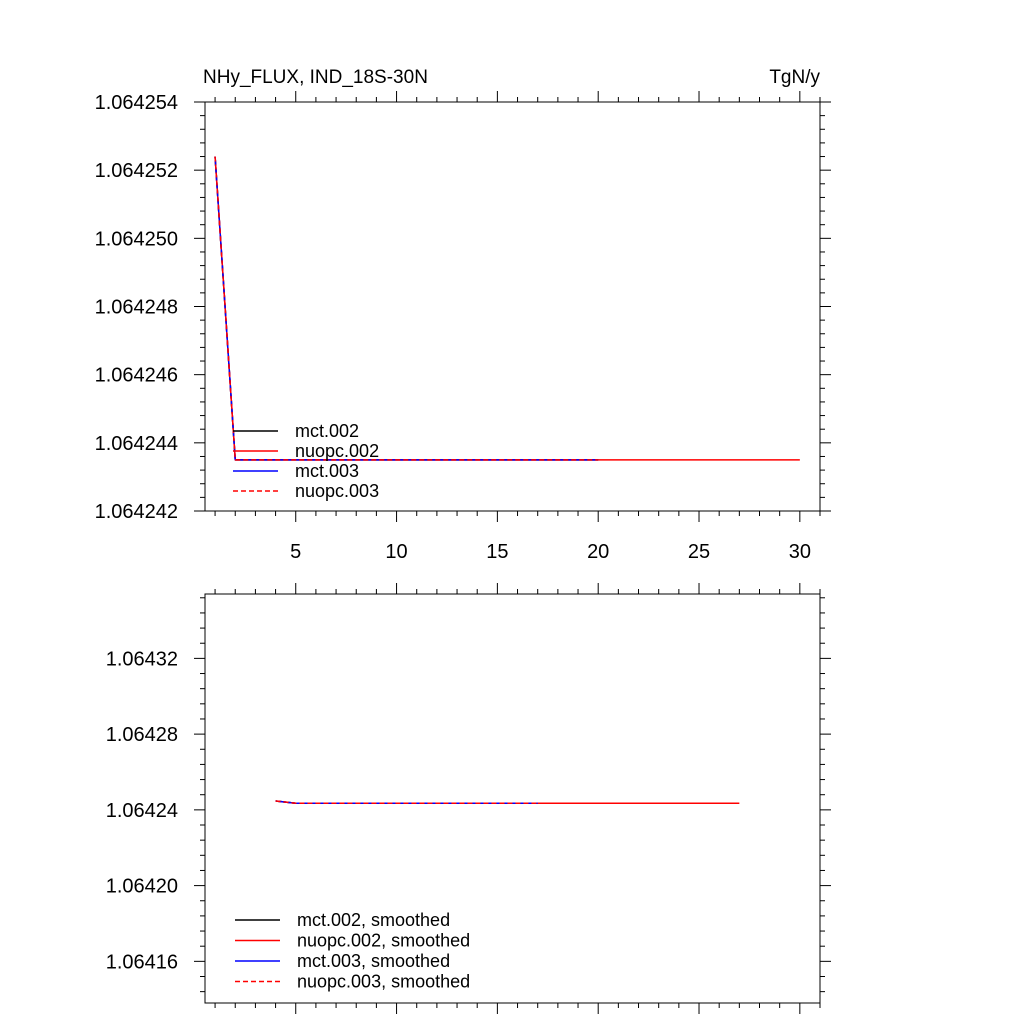 This screenshot has width=1024, height=1024. I want to click on units-label: TgN/y, so click(794, 77).